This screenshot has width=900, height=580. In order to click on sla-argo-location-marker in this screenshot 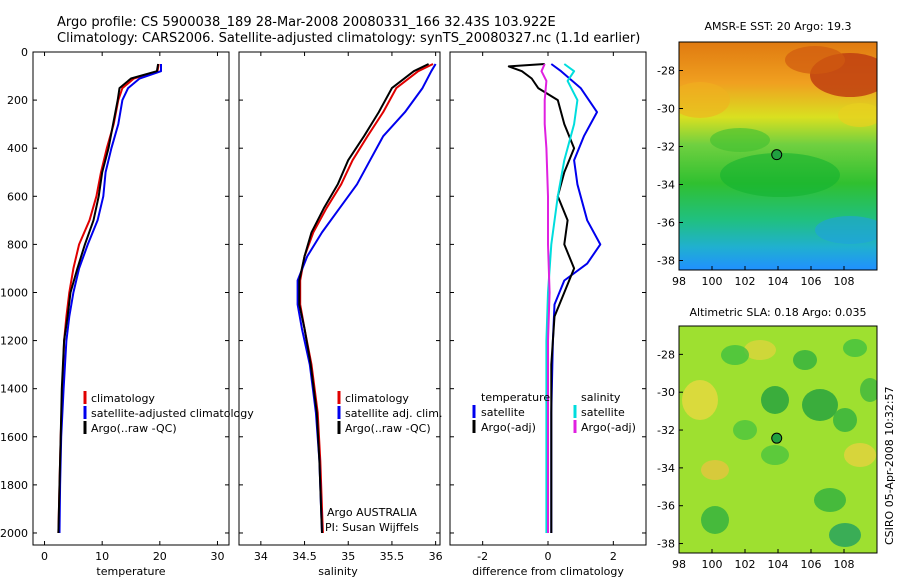, I will do `click(777, 438)`.